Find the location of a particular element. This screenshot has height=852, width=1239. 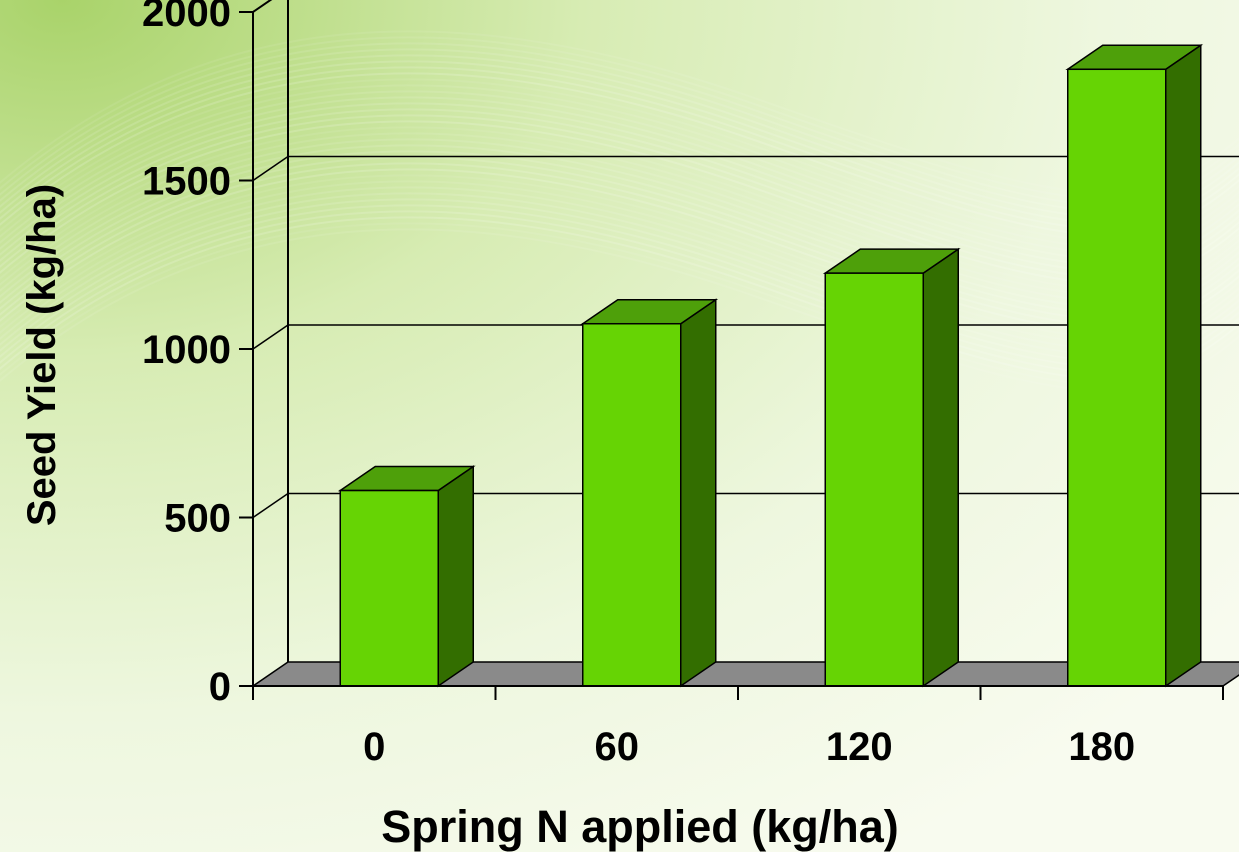

x-tick-label-120: 120 is located at coordinates (859, 747).